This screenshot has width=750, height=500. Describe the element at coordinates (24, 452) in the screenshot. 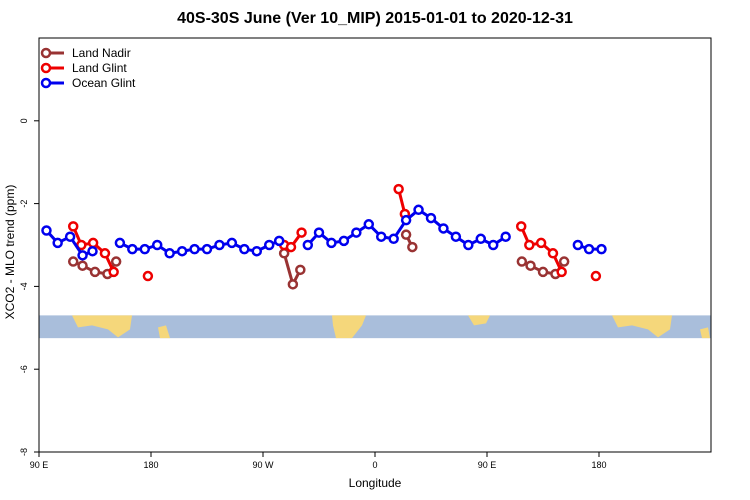

I see `y-tick-label: -8` at that location.